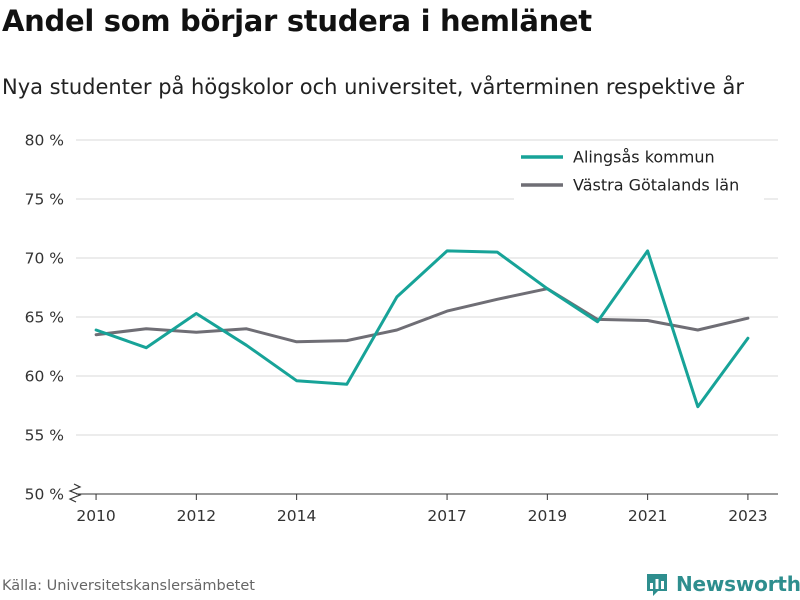  Describe the element at coordinates (296, 516) in the screenshot. I see `x-tick-label: 2014` at that location.